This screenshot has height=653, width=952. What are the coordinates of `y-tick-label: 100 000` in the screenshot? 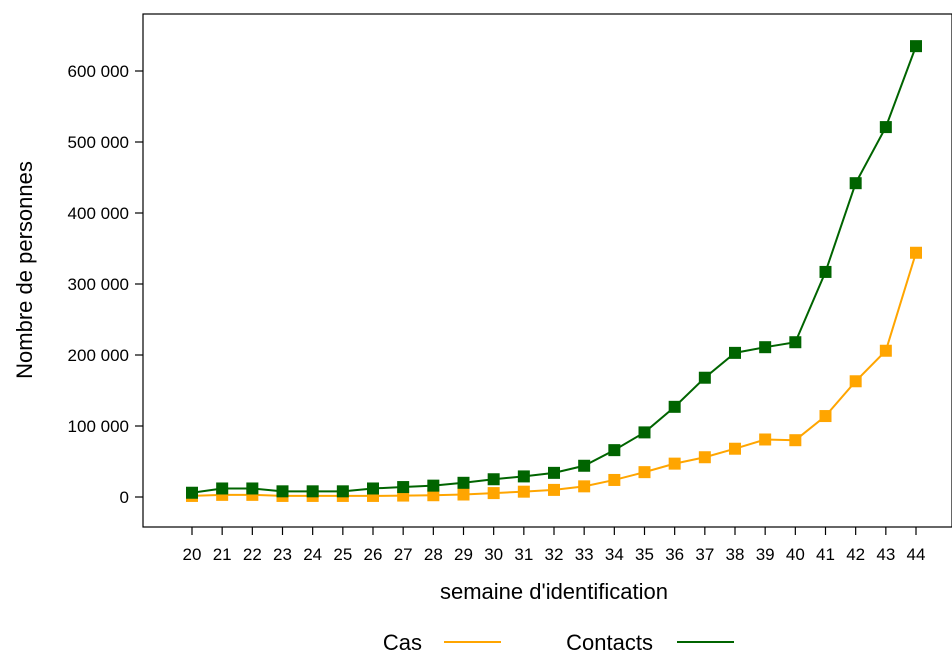 It's located at (98, 426).